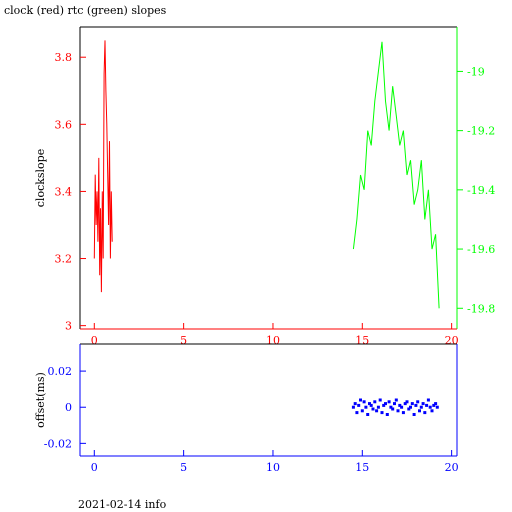 This screenshot has width=512, height=512. I want to click on left-tick-label-3: 3.6, so click(64, 124).